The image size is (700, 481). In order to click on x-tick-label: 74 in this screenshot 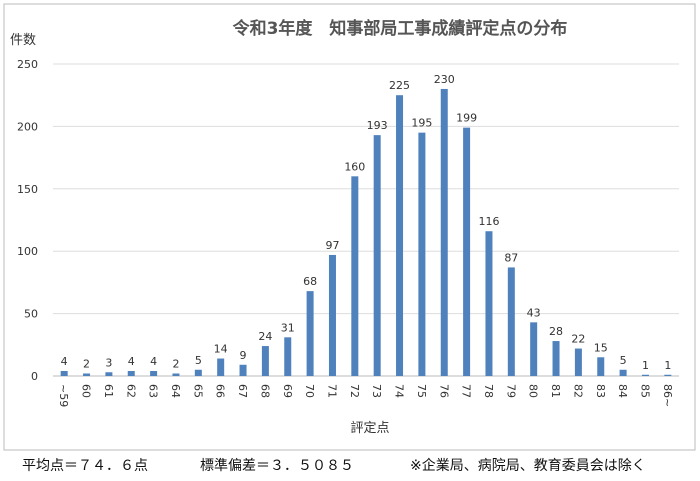, I will do `click(399, 391)`.